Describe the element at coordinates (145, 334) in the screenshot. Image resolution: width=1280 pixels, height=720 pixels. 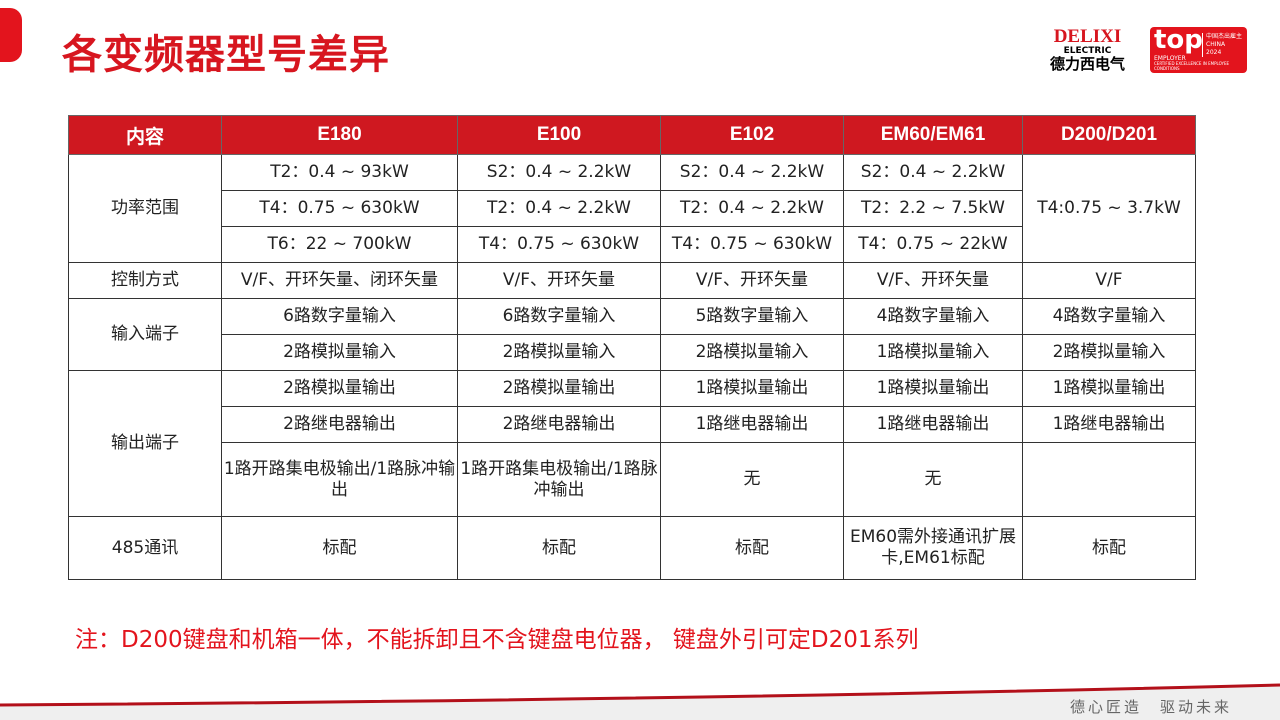
I see `row-label: 输入端子` at that location.